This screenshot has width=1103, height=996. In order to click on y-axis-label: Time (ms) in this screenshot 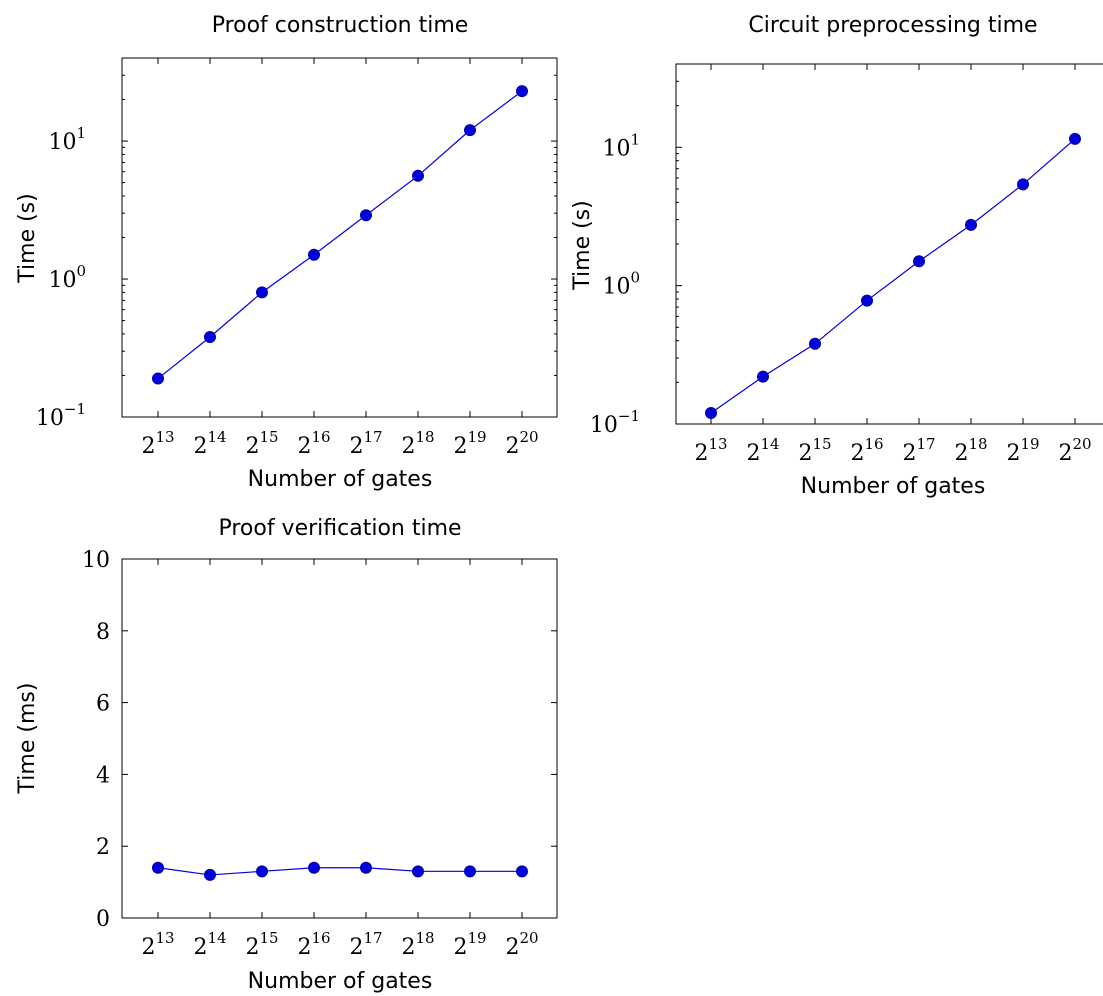, I will do `click(27, 739)`.